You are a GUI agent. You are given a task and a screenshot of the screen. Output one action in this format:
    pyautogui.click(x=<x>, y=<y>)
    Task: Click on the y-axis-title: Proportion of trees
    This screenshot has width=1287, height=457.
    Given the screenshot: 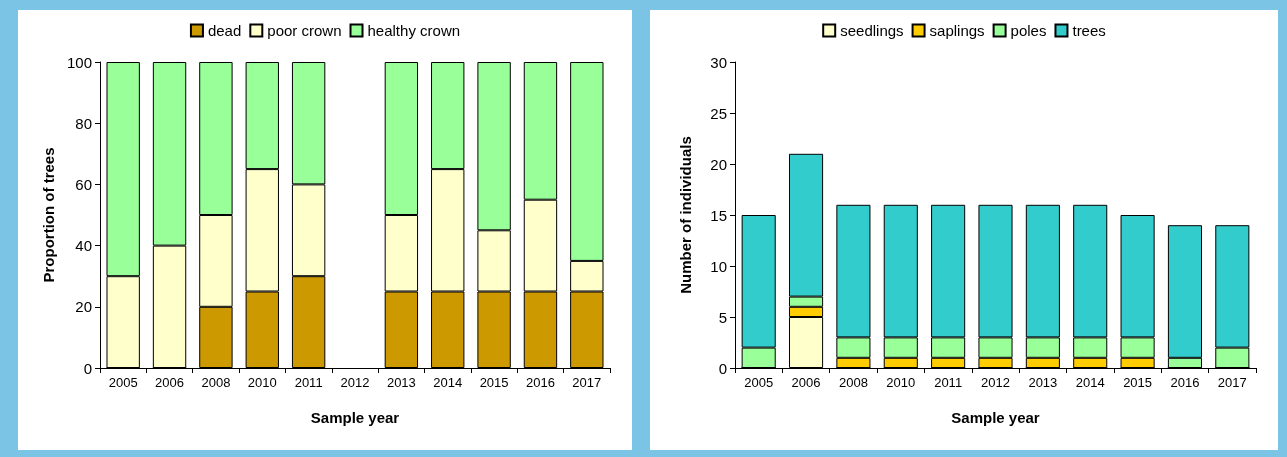 What is the action you would take?
    pyautogui.click(x=49, y=215)
    